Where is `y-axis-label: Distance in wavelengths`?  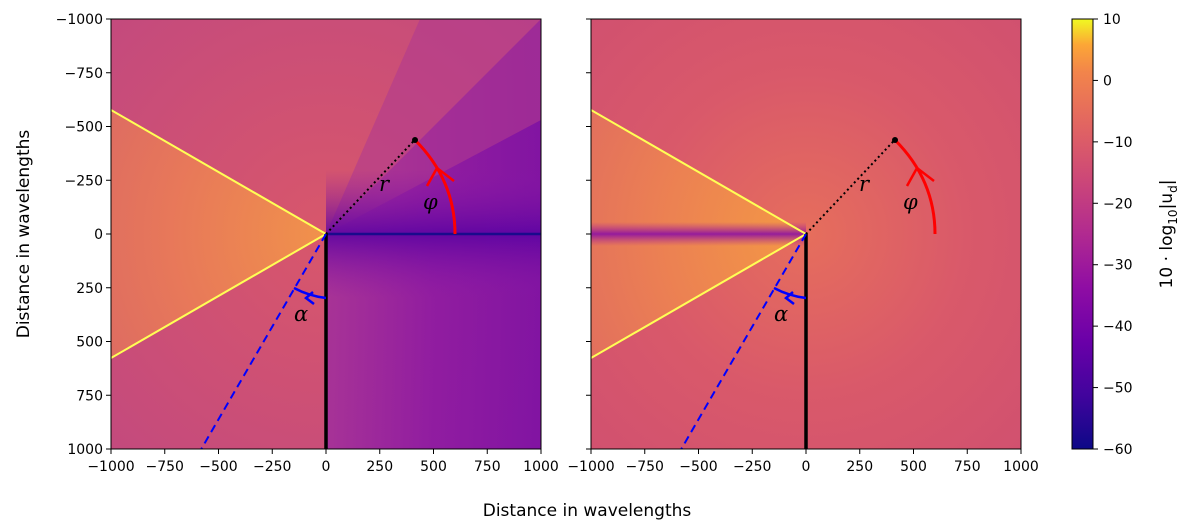
y-axis-label: Distance in wavelengths is located at coordinates (24, 234).